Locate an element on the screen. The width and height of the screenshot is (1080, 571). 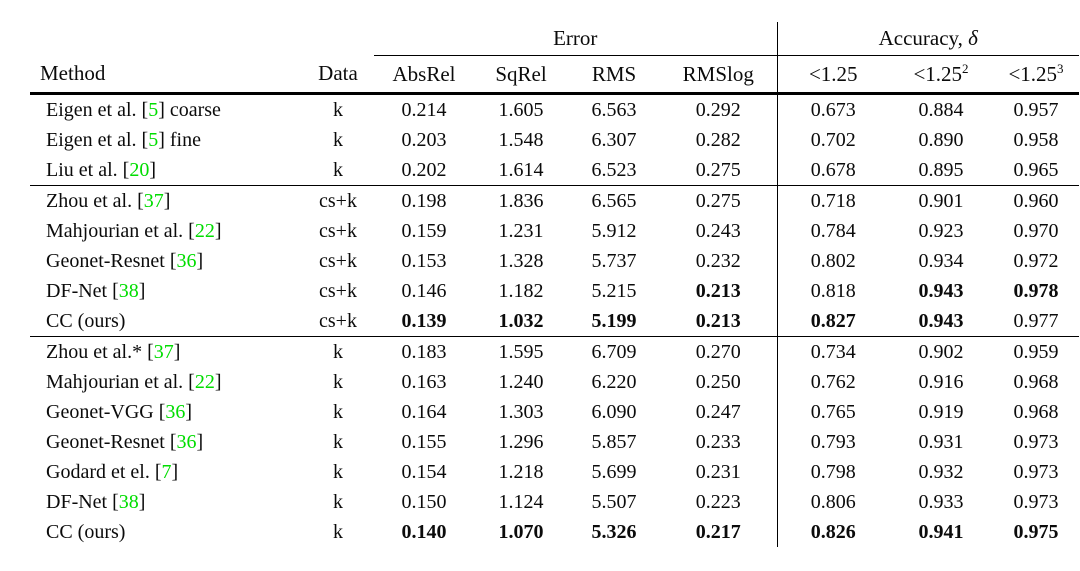
column-header-data: Data is located at coordinates (338, 75).